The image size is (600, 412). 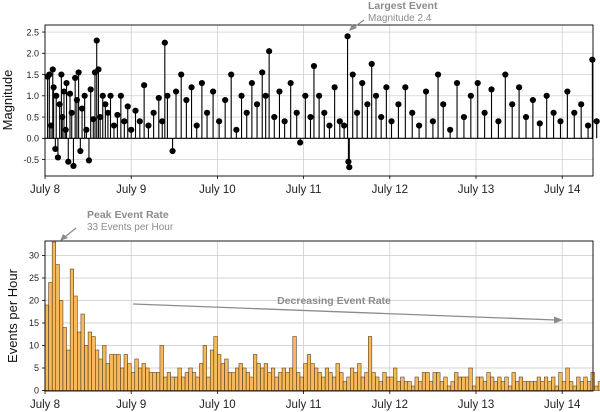 I want to click on magnitude-y-ticks: -0.5 0.0 0.5 1.0 1.5 2.0 2.5, so click(x=34, y=96).